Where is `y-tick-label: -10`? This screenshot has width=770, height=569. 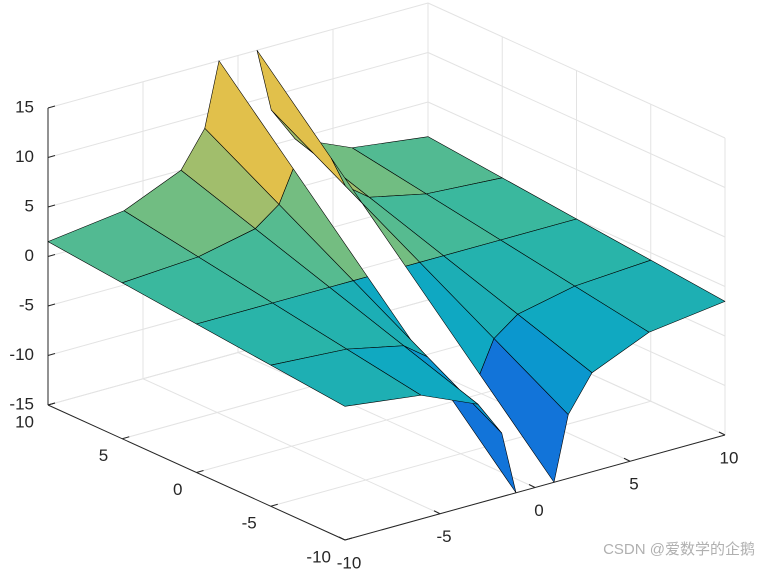
y-tick-label: -10 is located at coordinates (318, 556).